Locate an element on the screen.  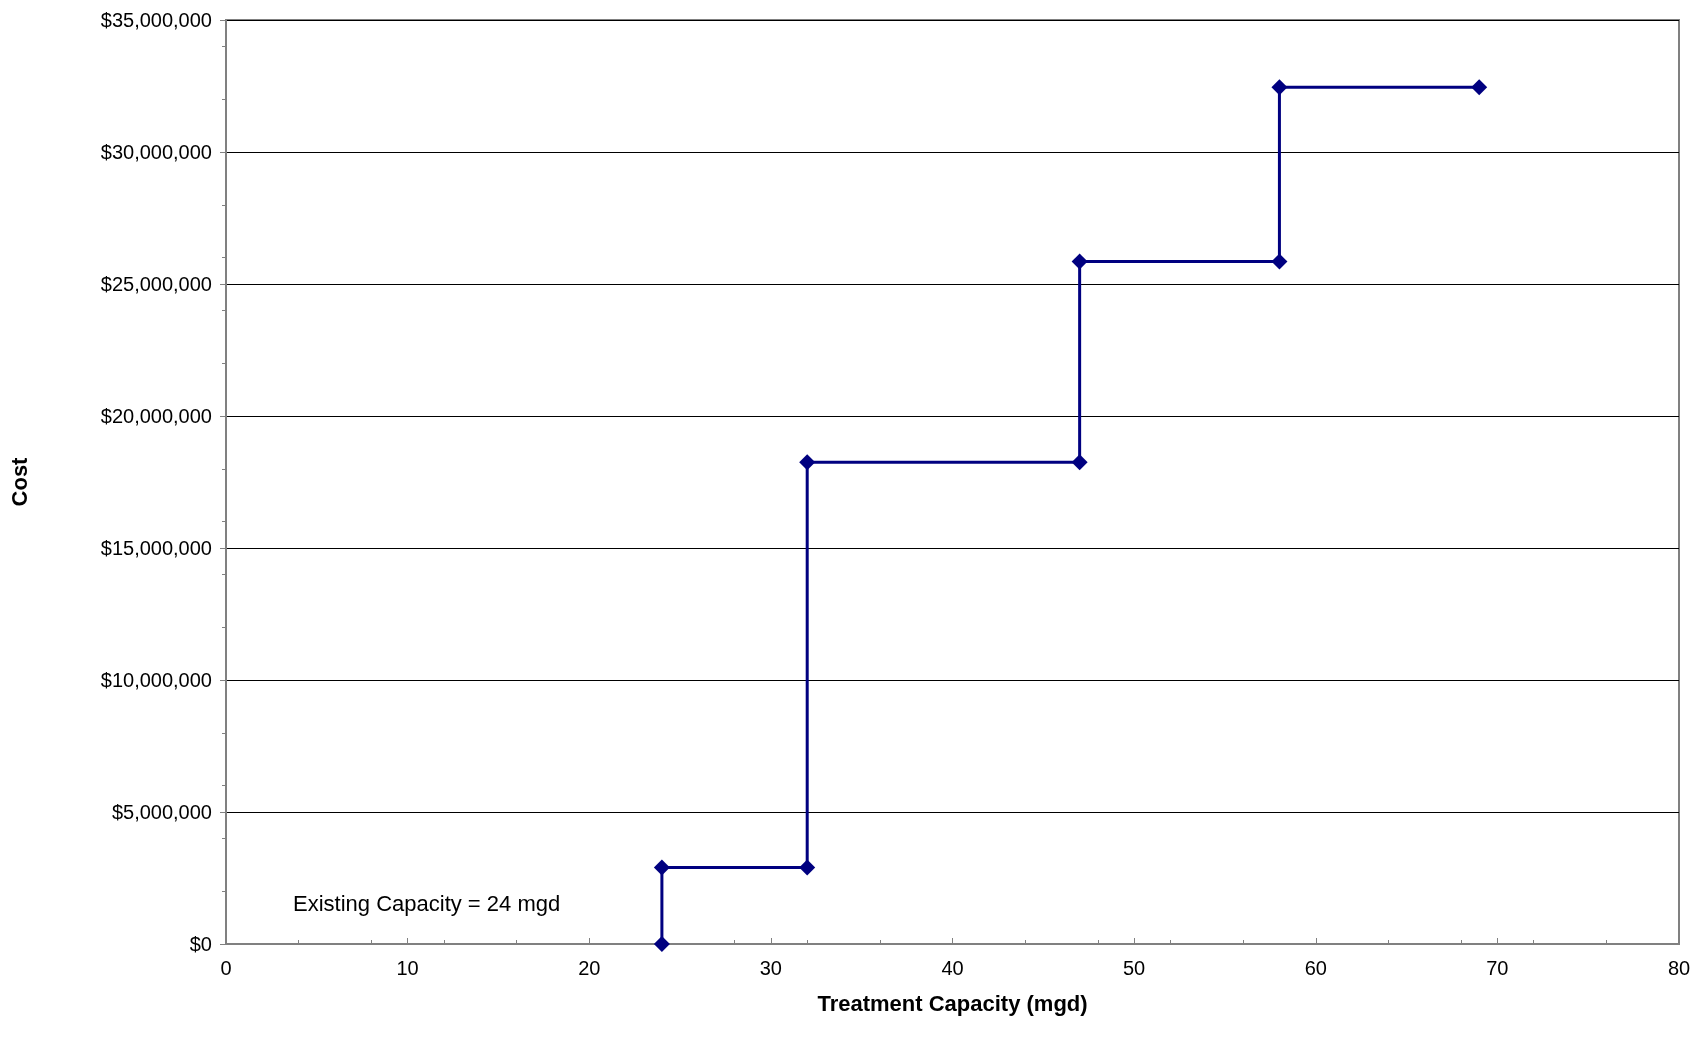
y-tick-label: $15,000,000 is located at coordinates (156, 548).